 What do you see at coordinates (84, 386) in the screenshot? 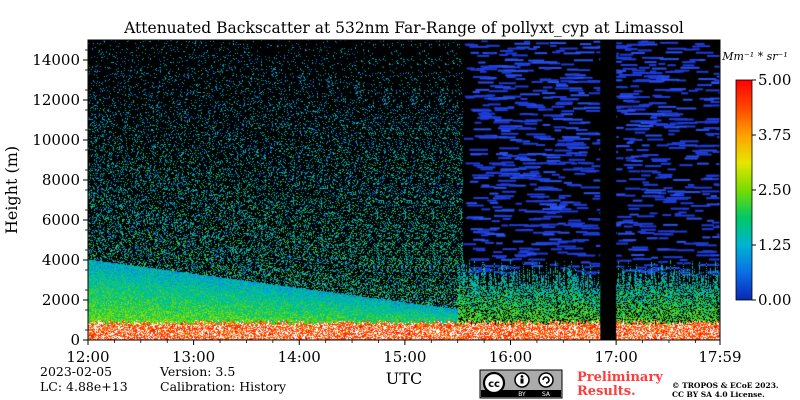
I see `info-lc: LC: 4.88e+13` at bounding box center [84, 386].